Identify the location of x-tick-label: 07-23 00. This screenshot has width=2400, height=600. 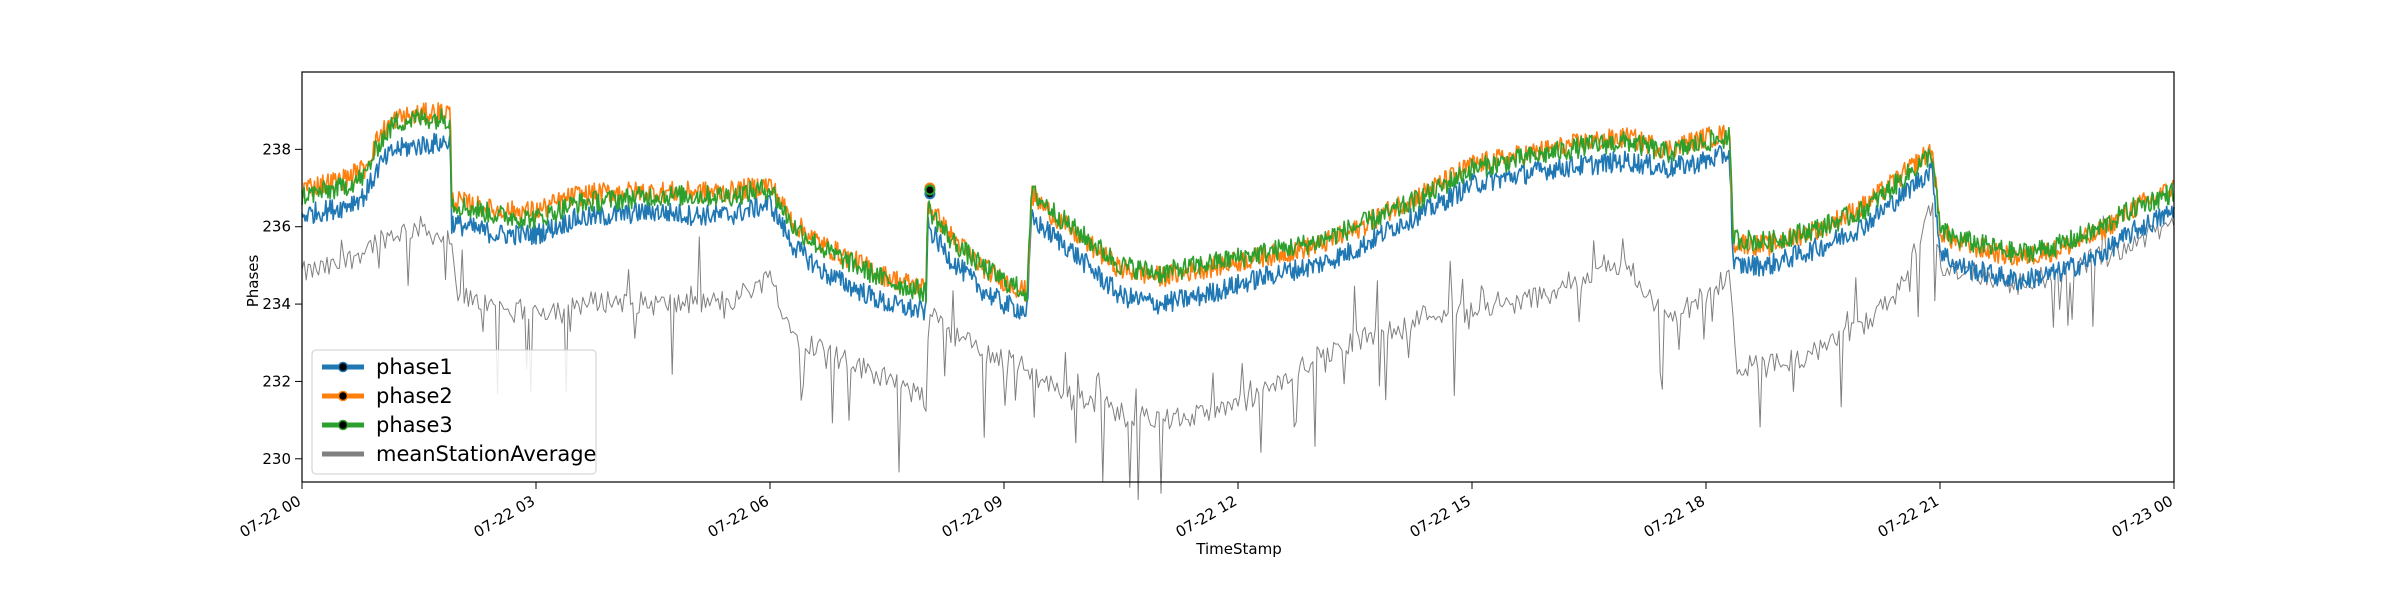
(2142, 516).